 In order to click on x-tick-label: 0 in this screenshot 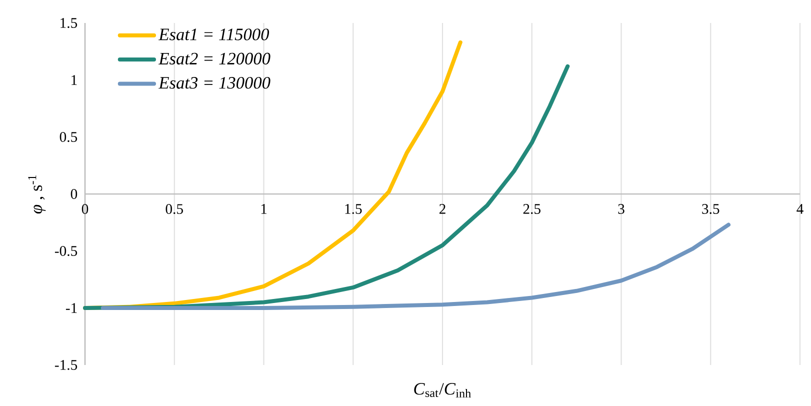, I will do `click(85, 209)`.